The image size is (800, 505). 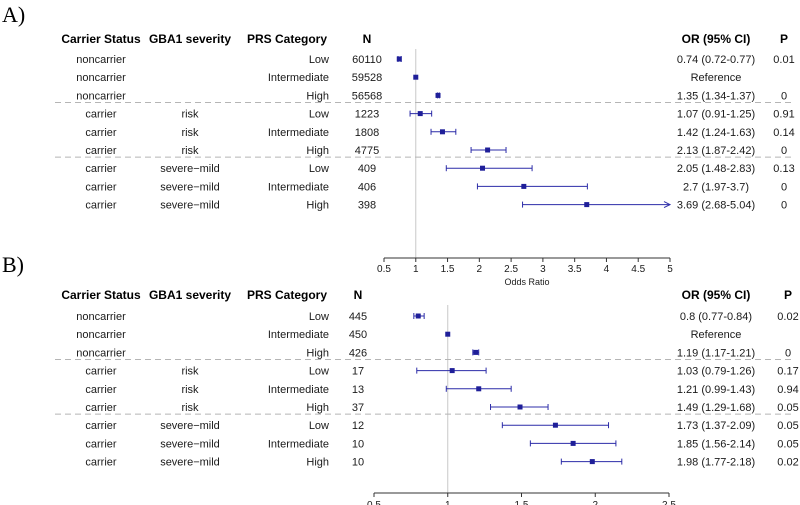 I want to click on n-cell: 37, so click(x=358, y=408).